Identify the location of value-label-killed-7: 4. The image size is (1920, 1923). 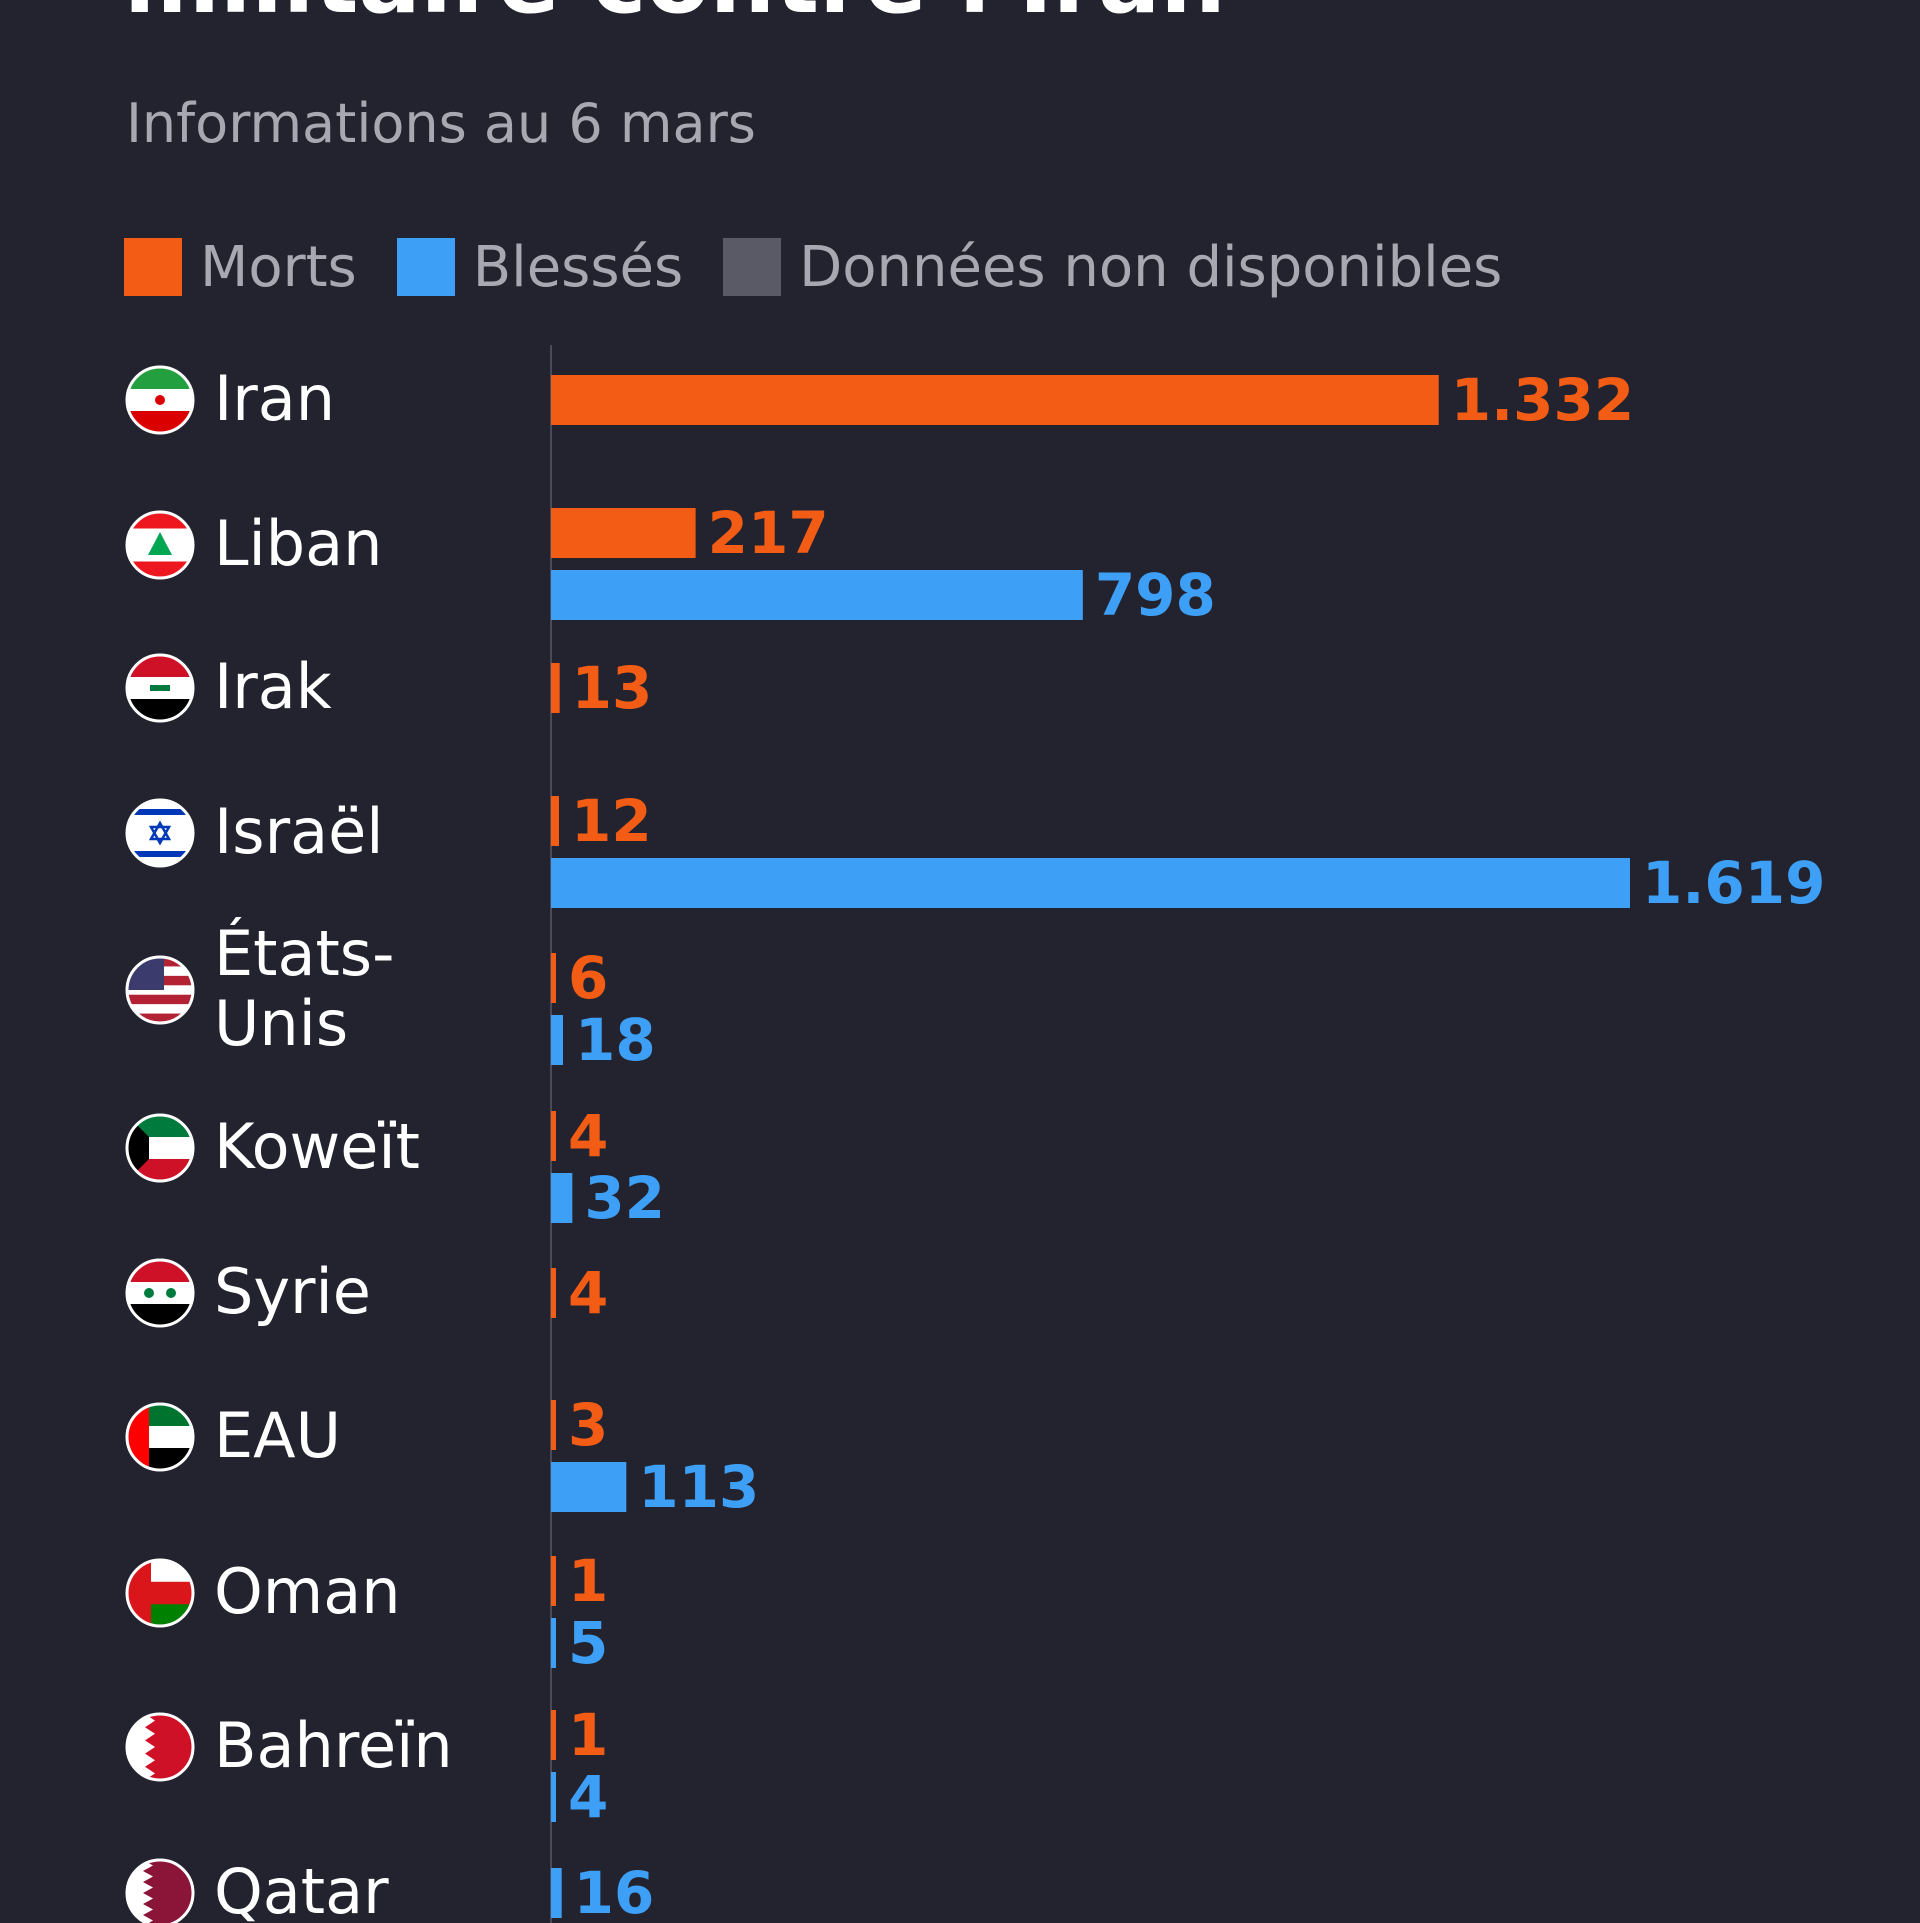
(588, 1293).